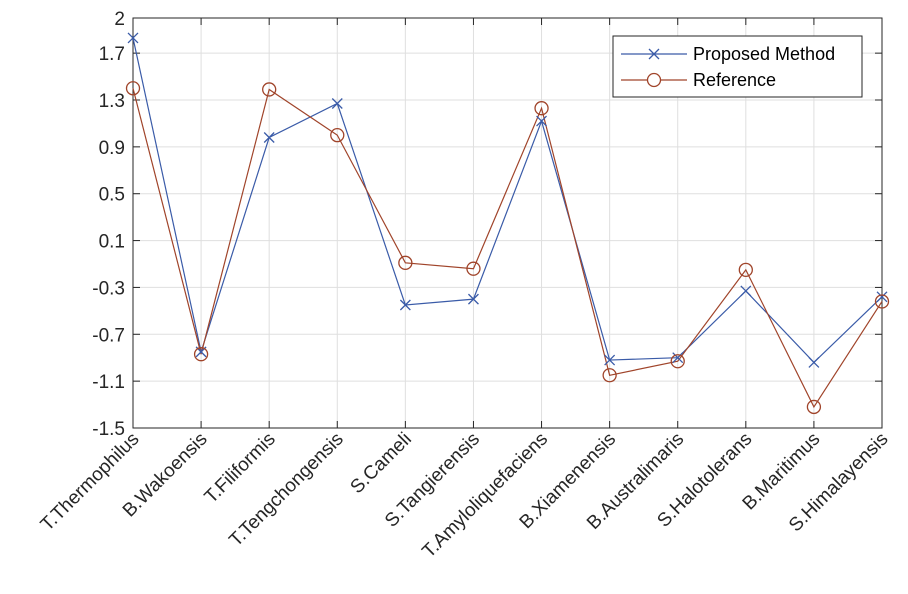 This screenshot has height=594, width=908. What do you see at coordinates (112, 54) in the screenshot?
I see `y-tick-label: 1.7` at bounding box center [112, 54].